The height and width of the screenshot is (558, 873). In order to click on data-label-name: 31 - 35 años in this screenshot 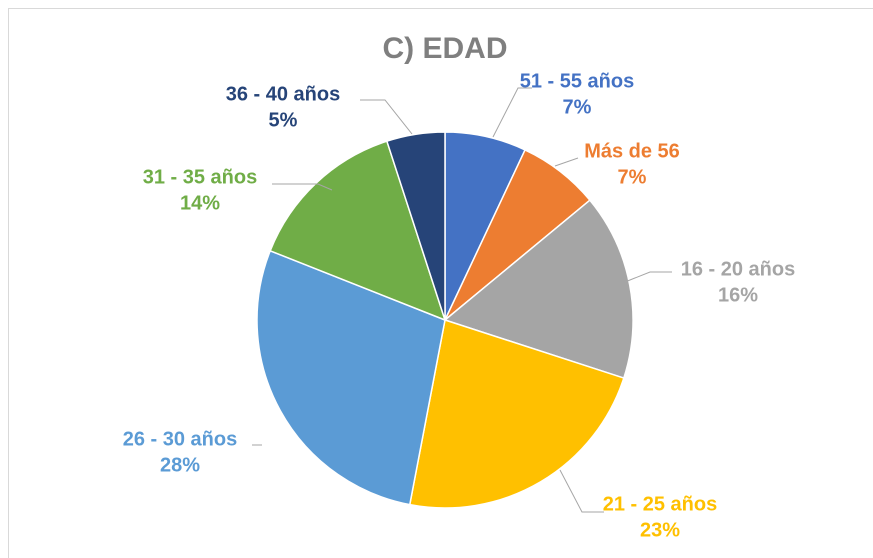, I will do `click(200, 177)`.